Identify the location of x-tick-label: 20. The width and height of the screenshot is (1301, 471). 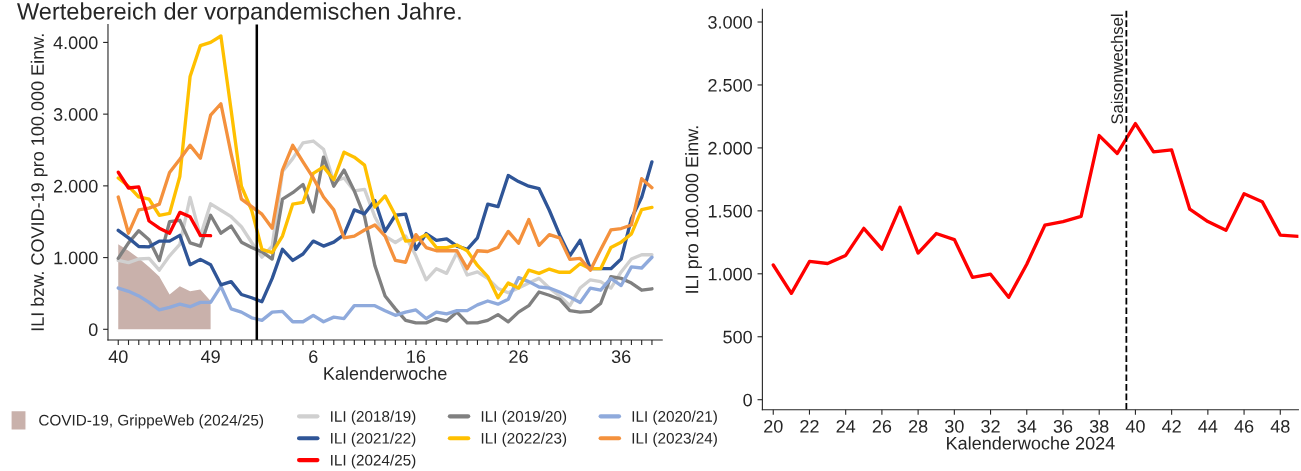
(773, 426).